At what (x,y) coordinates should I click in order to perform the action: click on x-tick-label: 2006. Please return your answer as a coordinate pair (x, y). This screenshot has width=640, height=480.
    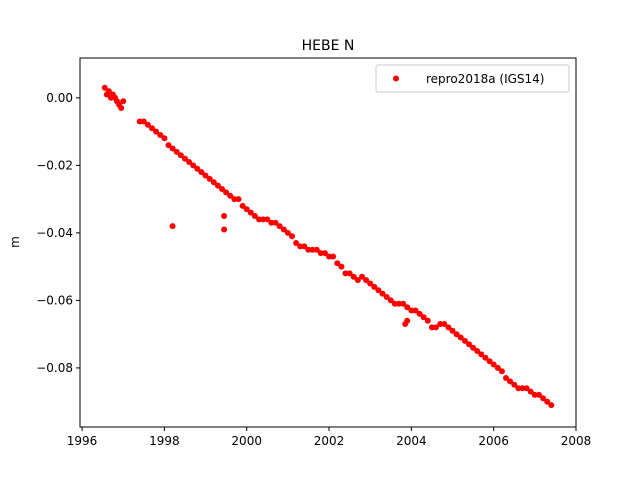
    Looking at the image, I should click on (493, 441).